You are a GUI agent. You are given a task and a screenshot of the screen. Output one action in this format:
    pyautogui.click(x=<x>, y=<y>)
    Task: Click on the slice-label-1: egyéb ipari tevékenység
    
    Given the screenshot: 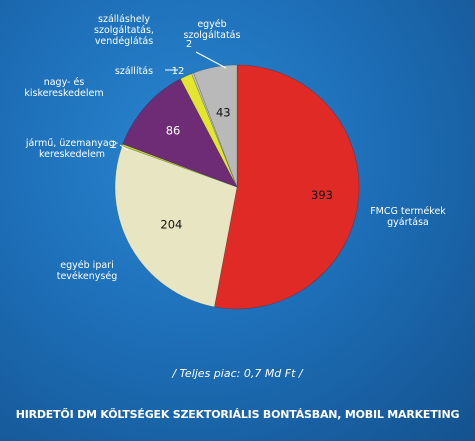 What is the action you would take?
    pyautogui.click(x=87, y=271)
    